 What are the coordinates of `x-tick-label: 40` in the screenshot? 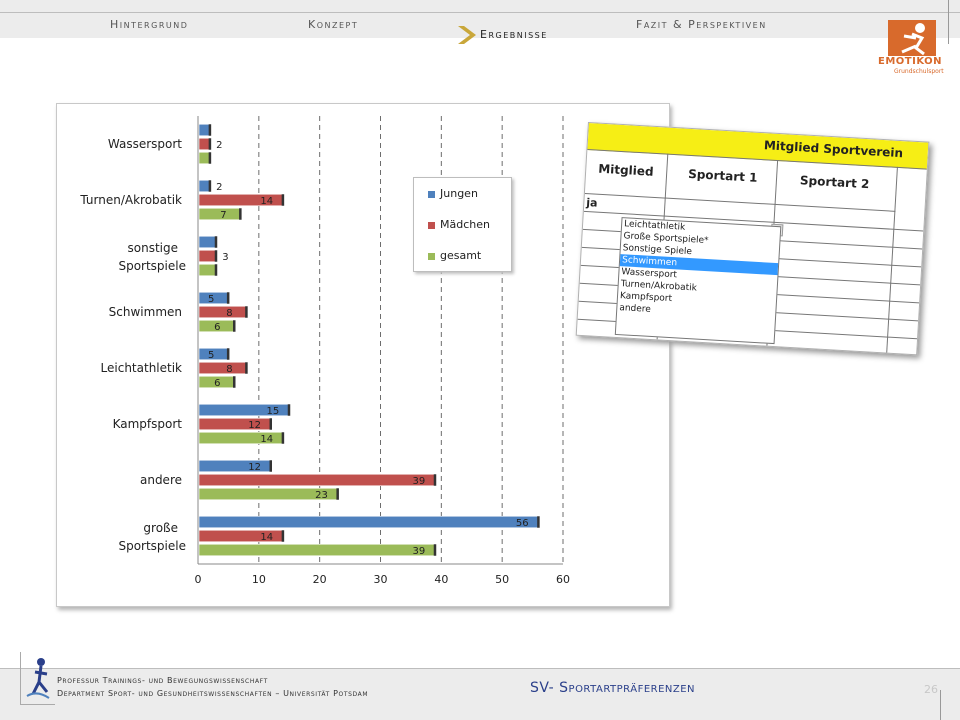 It's located at (441, 579).